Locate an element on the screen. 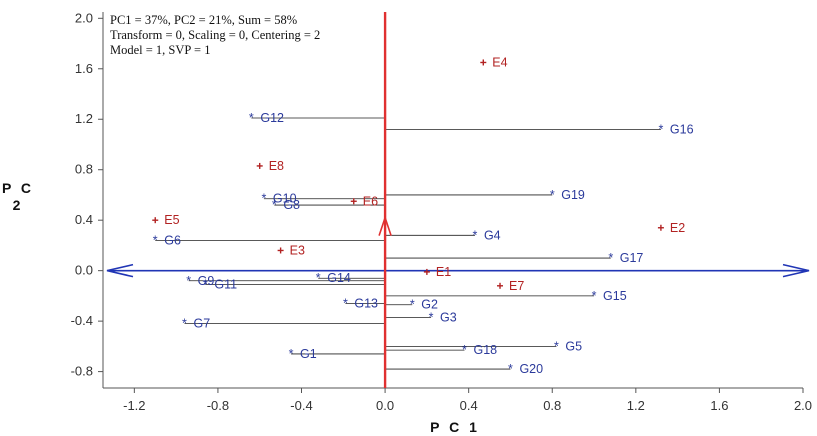 This screenshot has height=436, width=817. genotype-label: G19 is located at coordinates (573, 195).